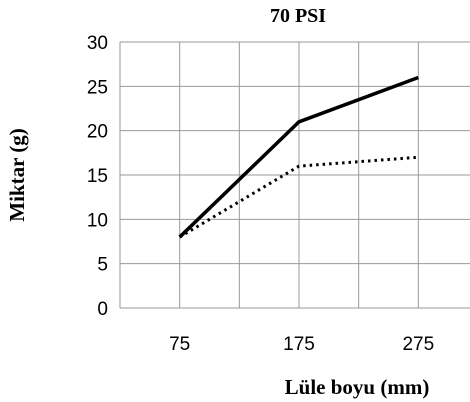  Describe the element at coordinates (179, 344) in the screenshot. I see `x-tick-label: 75` at that location.